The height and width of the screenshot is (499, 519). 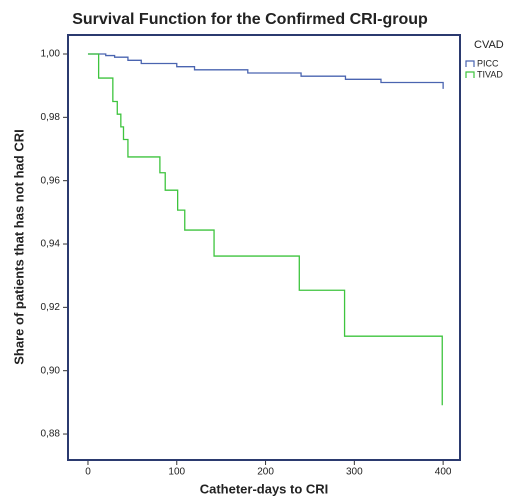 I want to click on y-tick-label: 0,98, so click(x=51, y=117).